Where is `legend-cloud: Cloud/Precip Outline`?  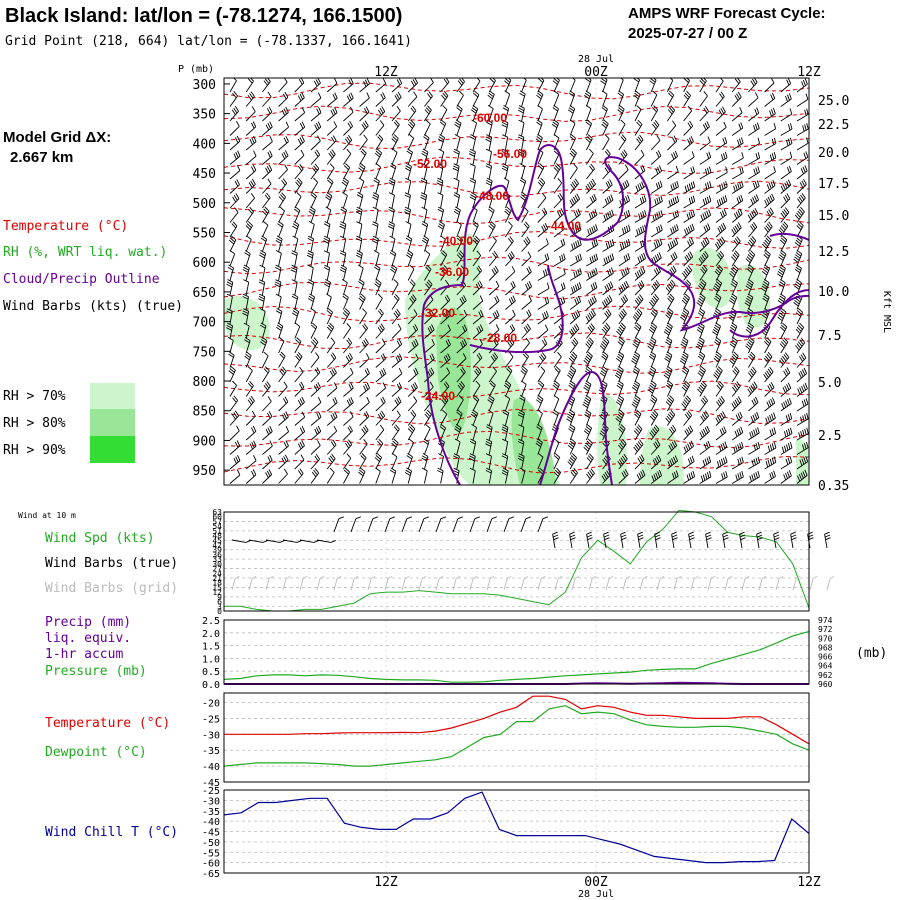 legend-cloud: Cloud/Precip Outline is located at coordinates (81, 279).